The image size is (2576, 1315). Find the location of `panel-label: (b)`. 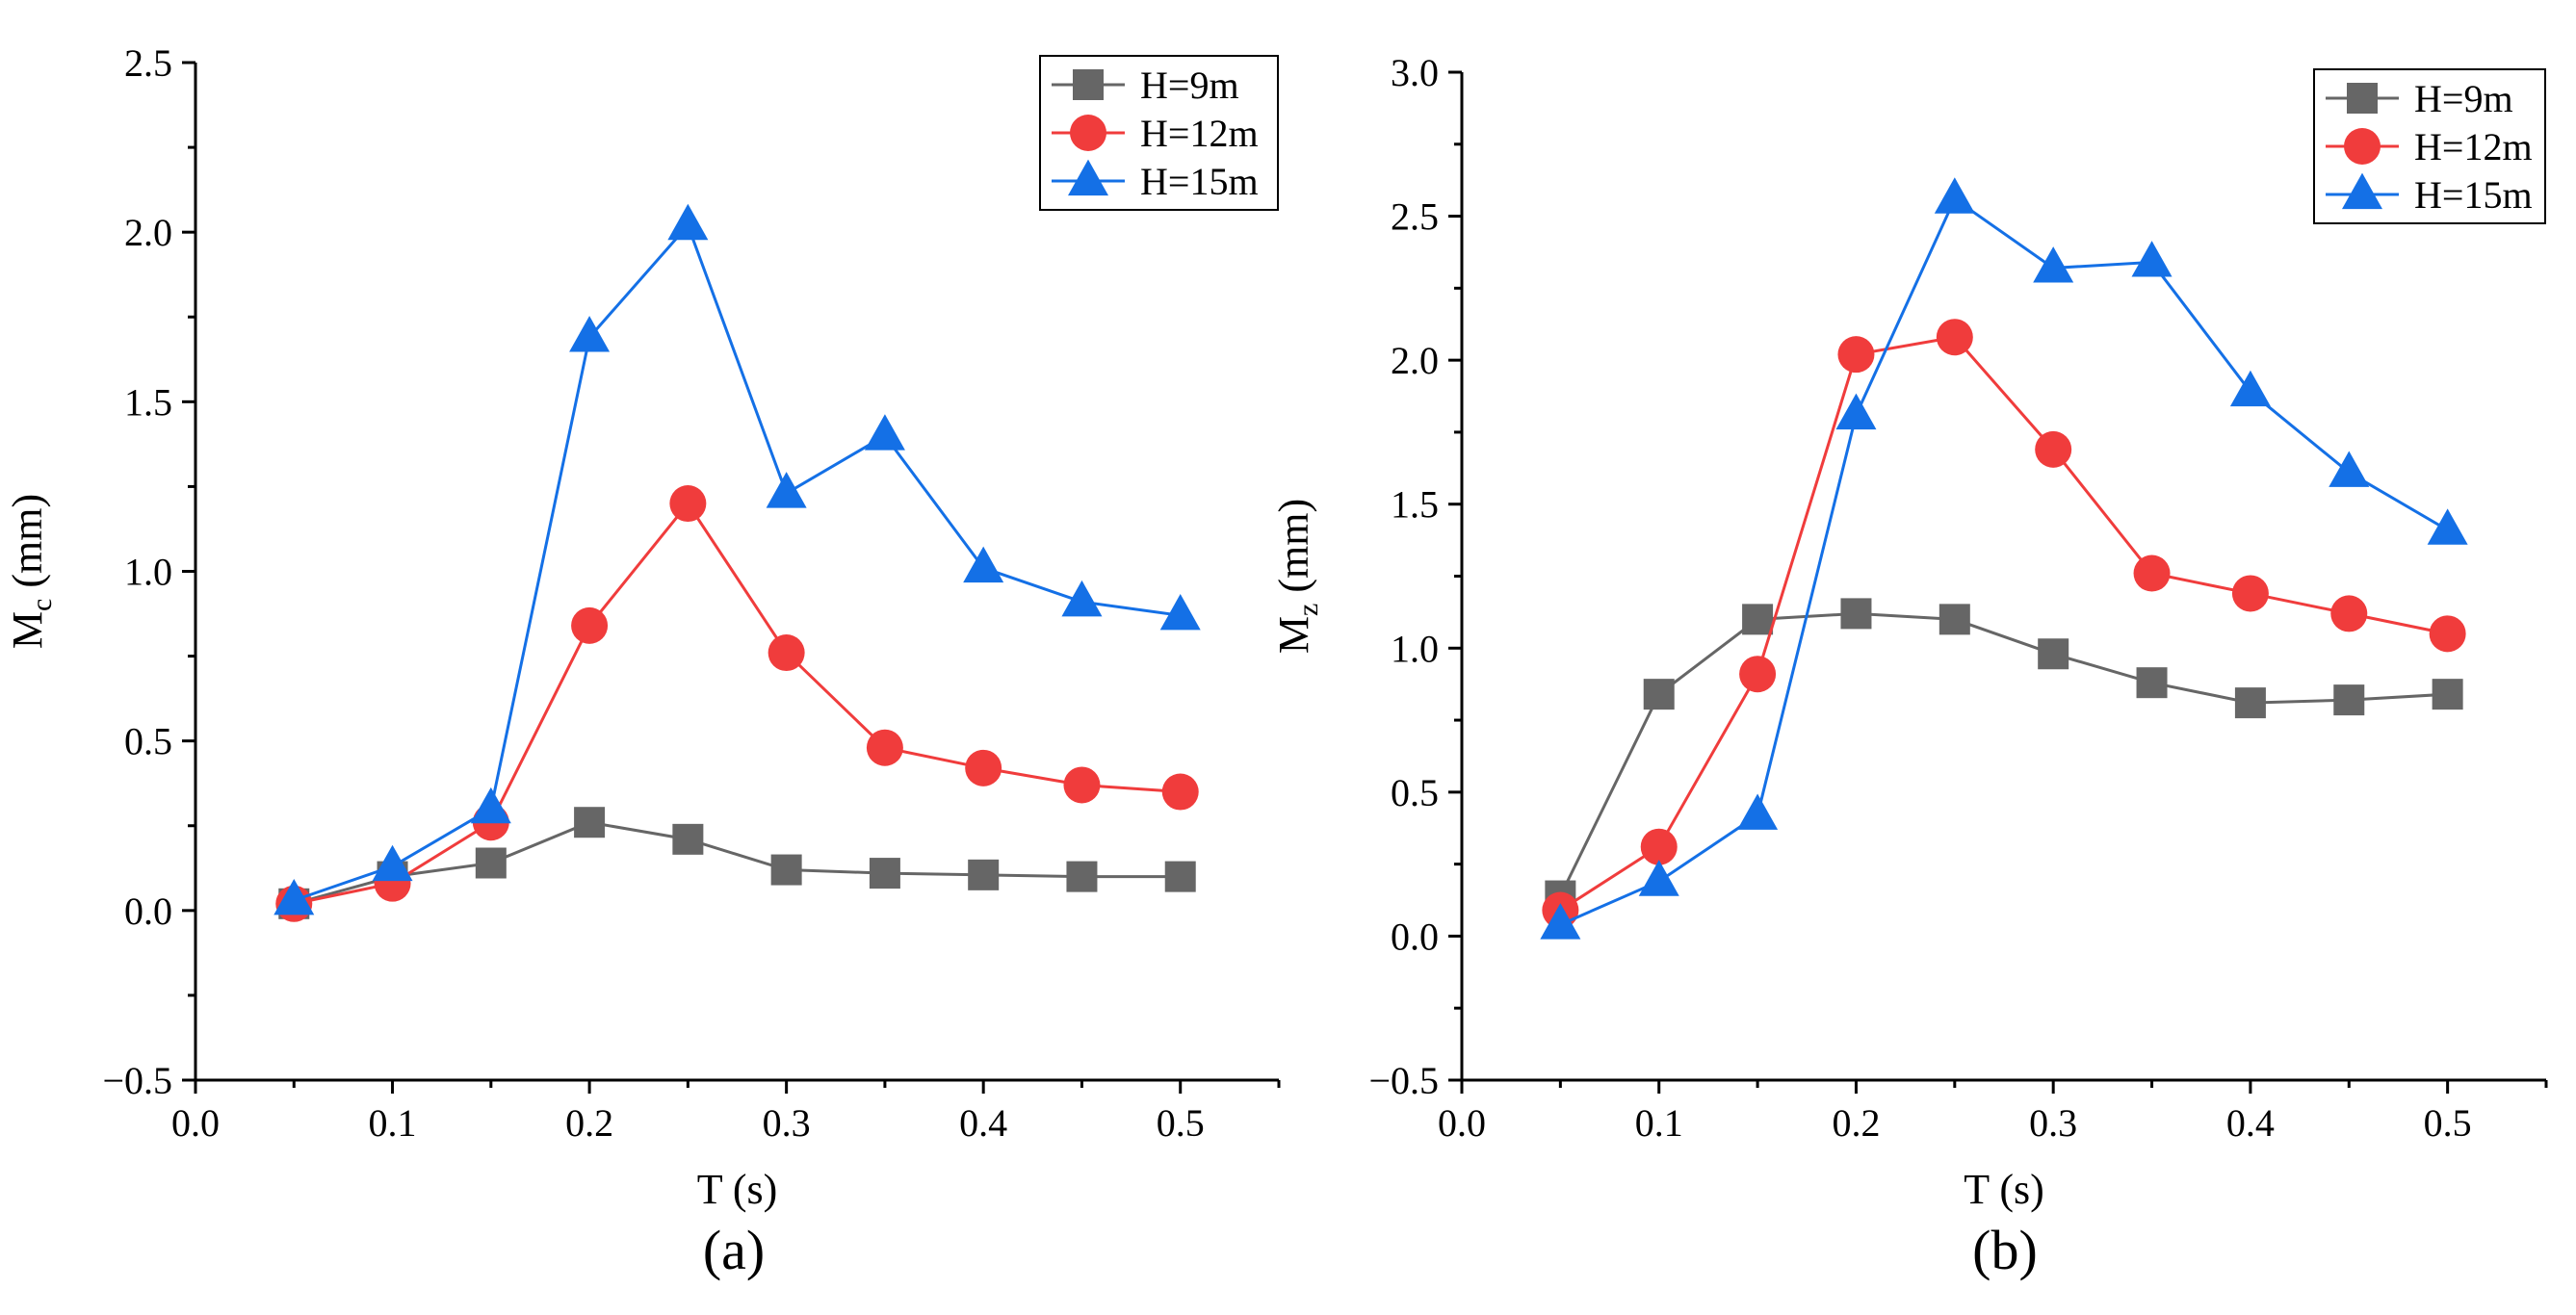

panel-label: (b) is located at coordinates (2005, 1250).